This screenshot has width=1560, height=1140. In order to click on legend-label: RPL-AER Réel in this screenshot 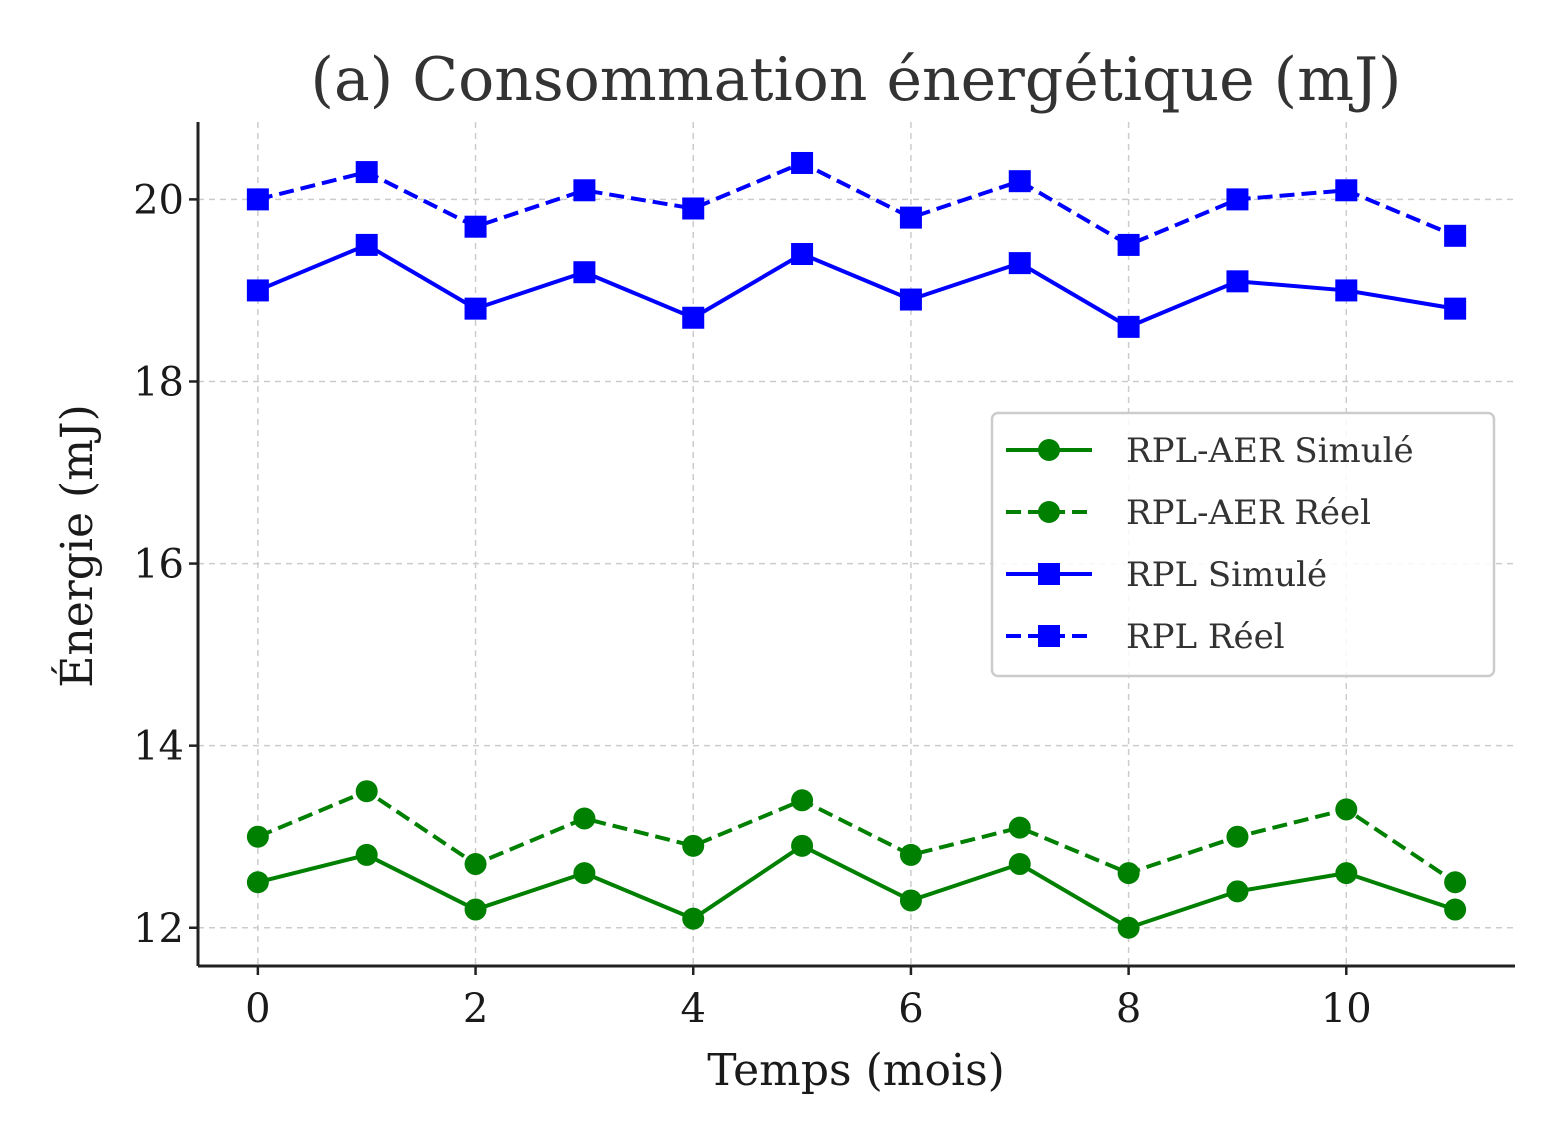, I will do `click(1248, 513)`.